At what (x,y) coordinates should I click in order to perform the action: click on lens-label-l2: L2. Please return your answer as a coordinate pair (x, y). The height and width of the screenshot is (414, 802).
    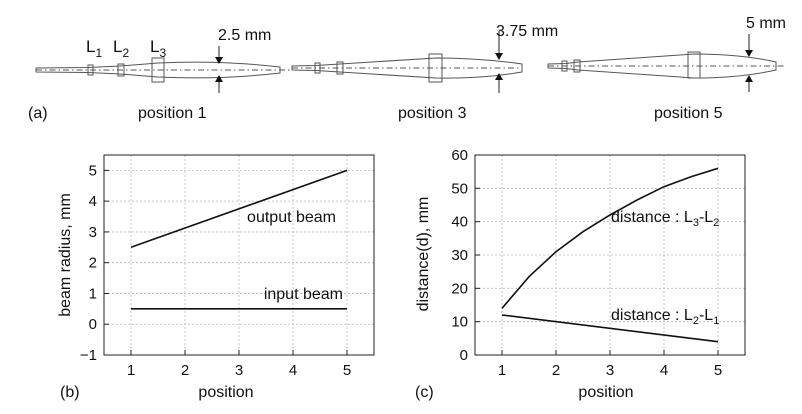
    Looking at the image, I should click on (121, 48).